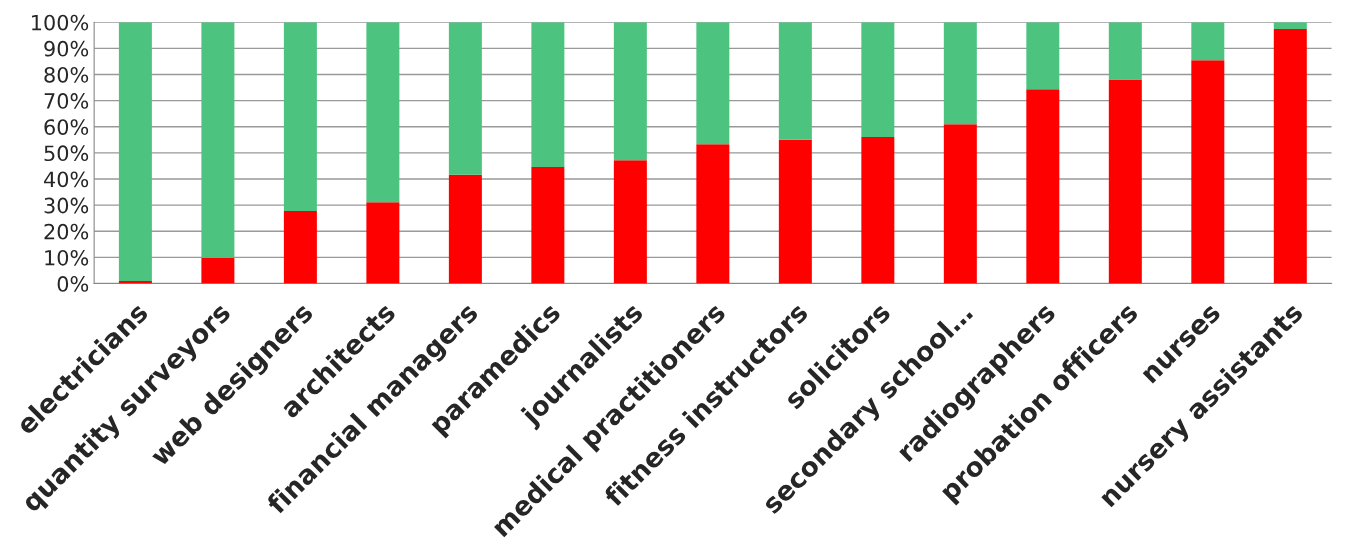 Image resolution: width=1345 pixels, height=556 pixels. Describe the element at coordinates (66, 48) in the screenshot. I see `y-tick-label: 90%` at that location.